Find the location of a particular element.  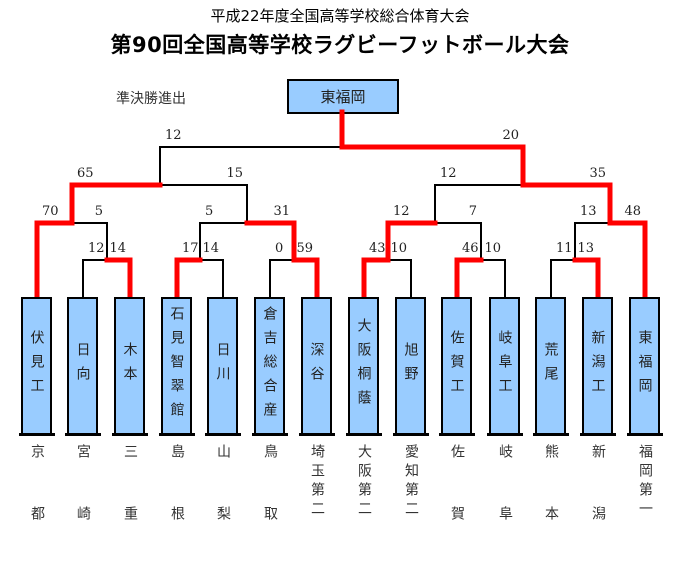

prefecture-label: 宮崎 is located at coordinates (83, 506).